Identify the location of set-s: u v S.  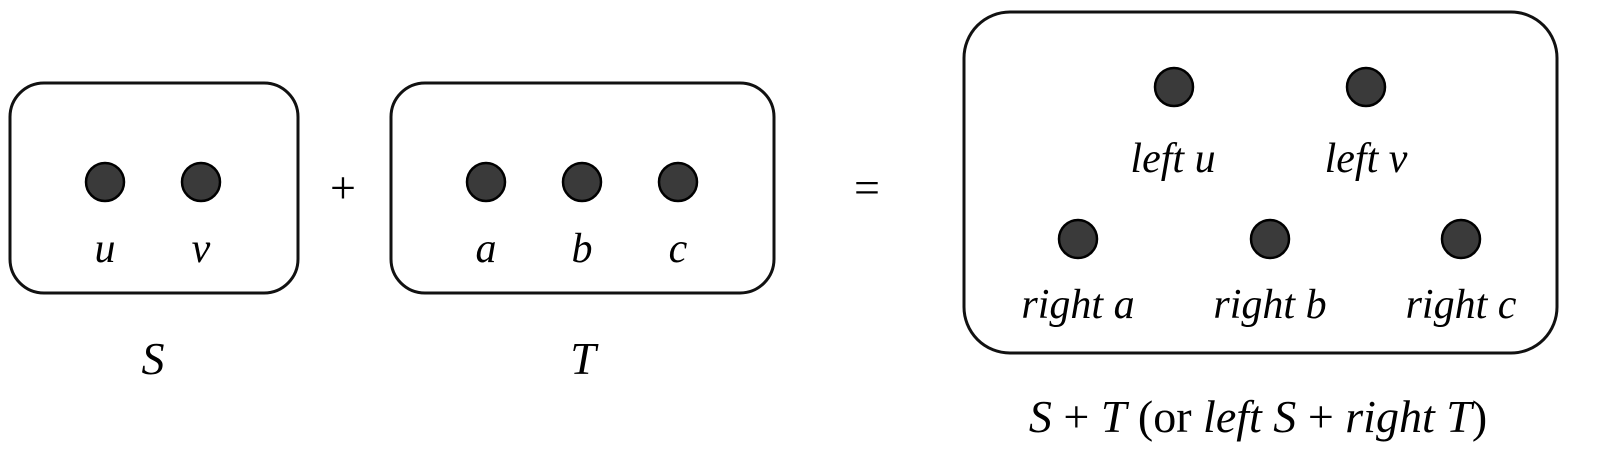
(154, 232).